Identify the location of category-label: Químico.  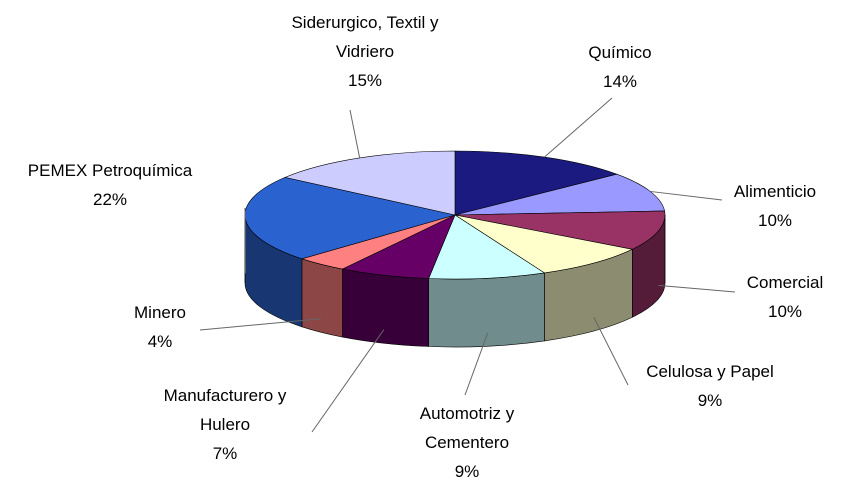
(620, 52).